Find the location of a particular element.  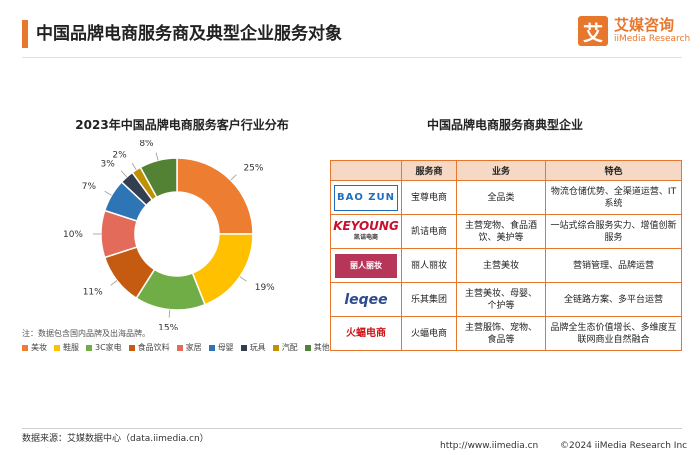

keyoung-logo-subtext: 凯诘电商 is located at coordinates (365, 237).